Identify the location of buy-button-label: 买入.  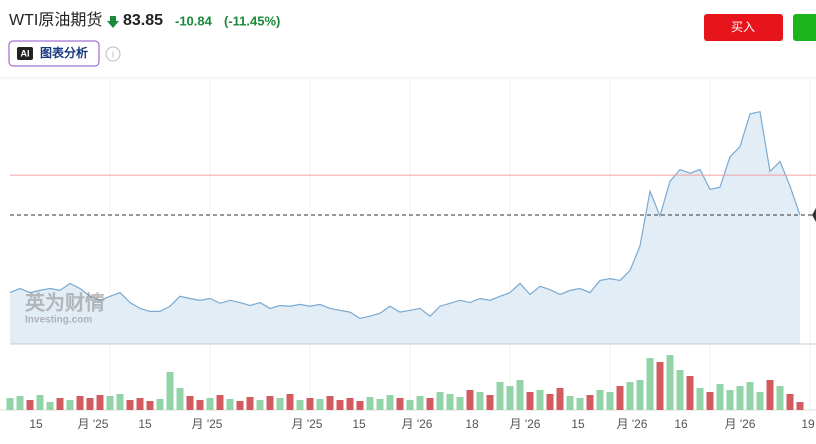
(743, 27).